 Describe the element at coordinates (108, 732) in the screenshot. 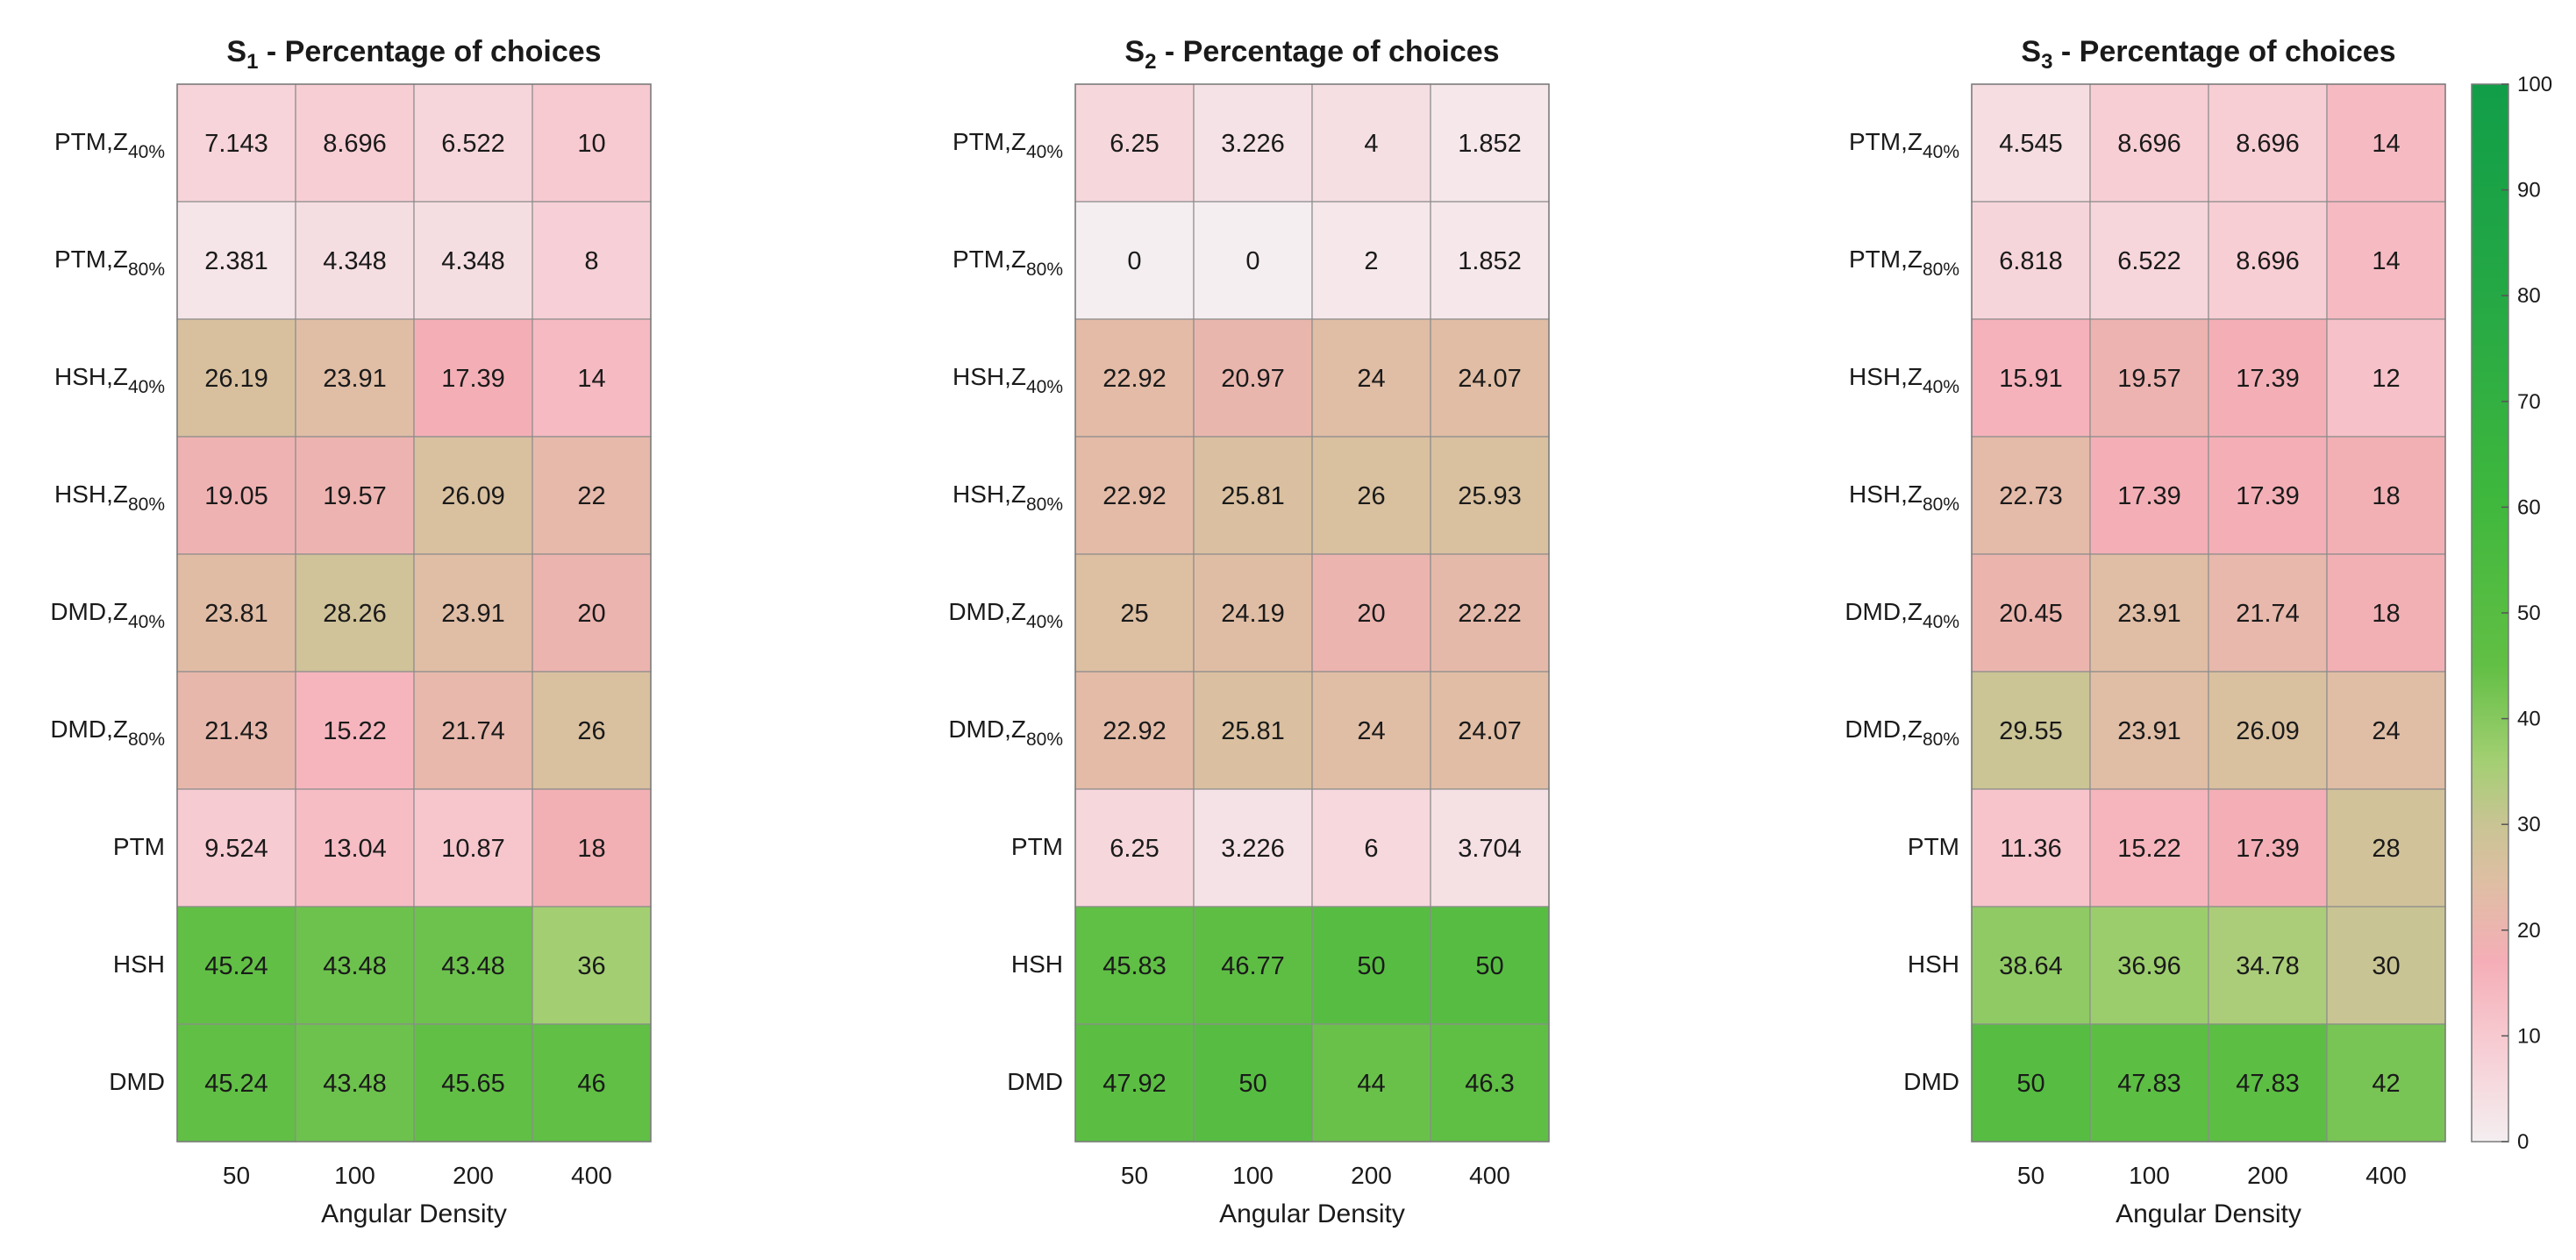

I see `row-label: DMD,Z80%` at that location.